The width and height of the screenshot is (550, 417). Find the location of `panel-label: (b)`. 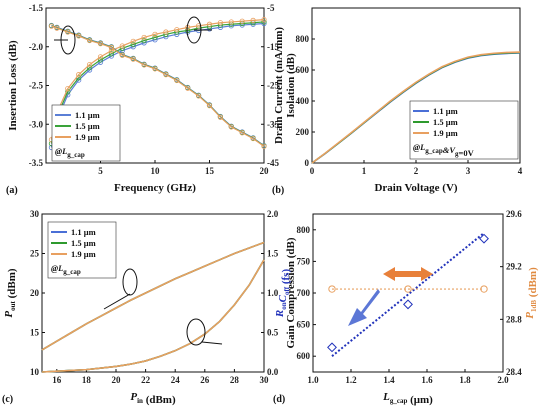

panel-label: (b) is located at coordinates (278, 190).